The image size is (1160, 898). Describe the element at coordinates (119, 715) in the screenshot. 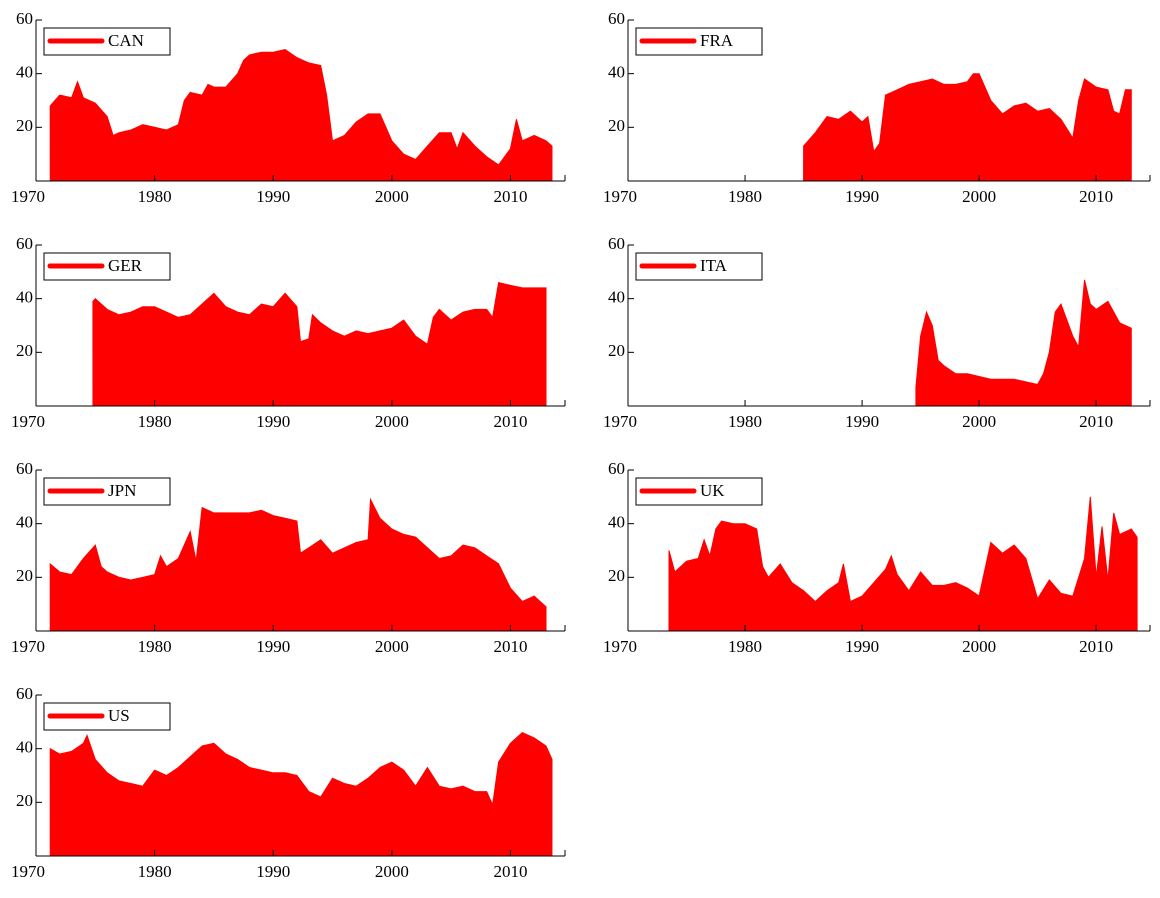

I see `legend-label: US` at that location.